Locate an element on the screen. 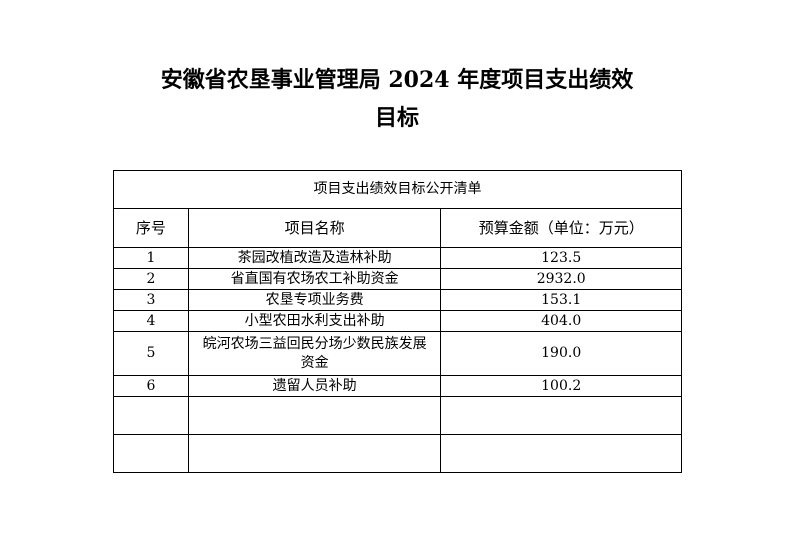  row-amount: 2932.0 is located at coordinates (561, 279).